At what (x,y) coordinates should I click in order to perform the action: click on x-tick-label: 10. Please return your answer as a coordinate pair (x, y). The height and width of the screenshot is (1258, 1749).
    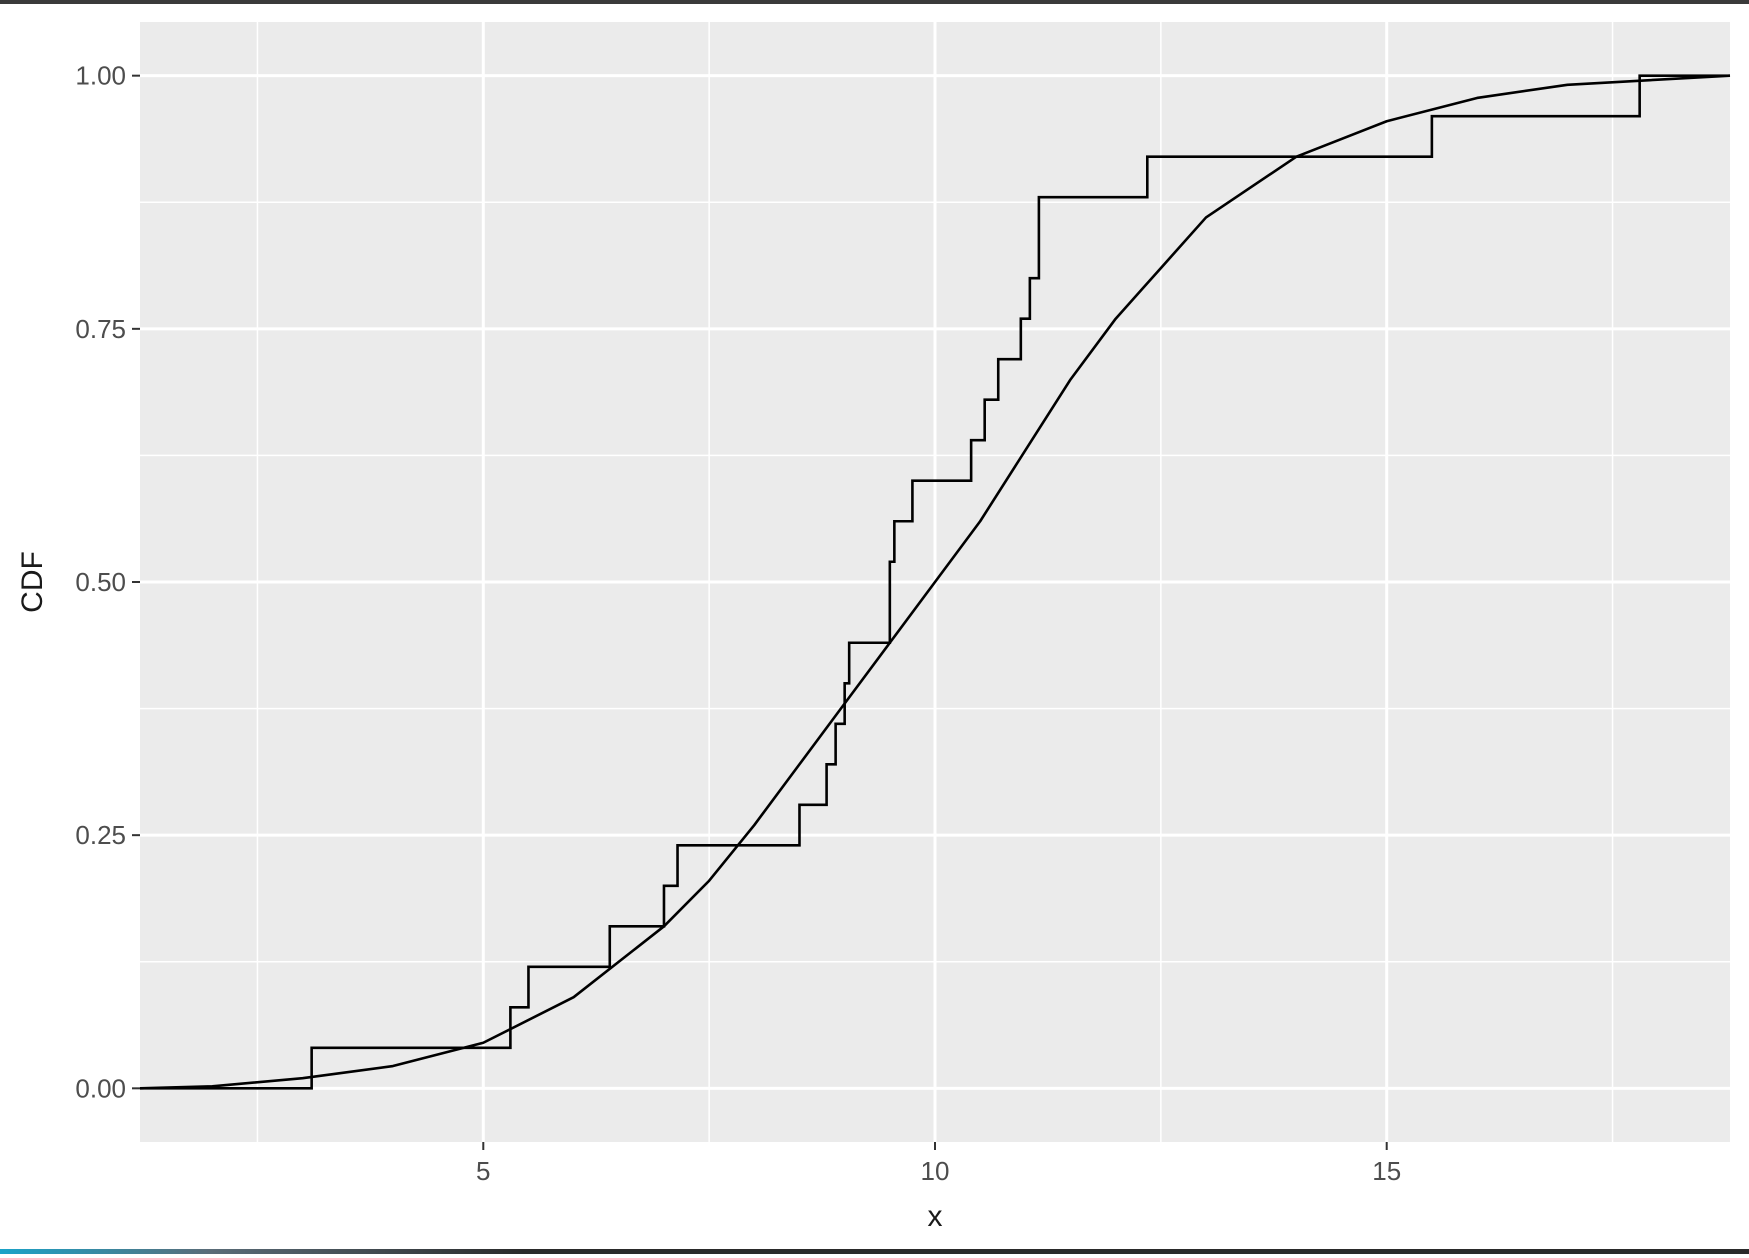
    Looking at the image, I should click on (935, 1171).